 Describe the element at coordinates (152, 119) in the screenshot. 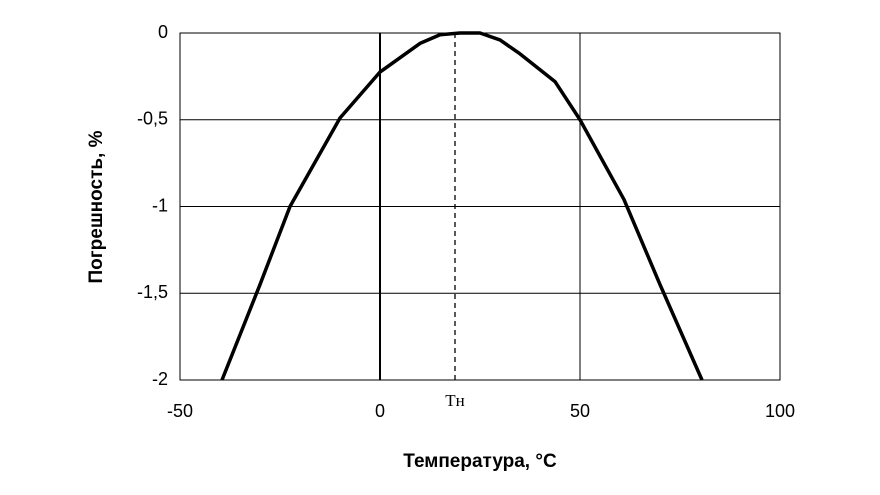

I see `y-tick-label: -0,5` at that location.